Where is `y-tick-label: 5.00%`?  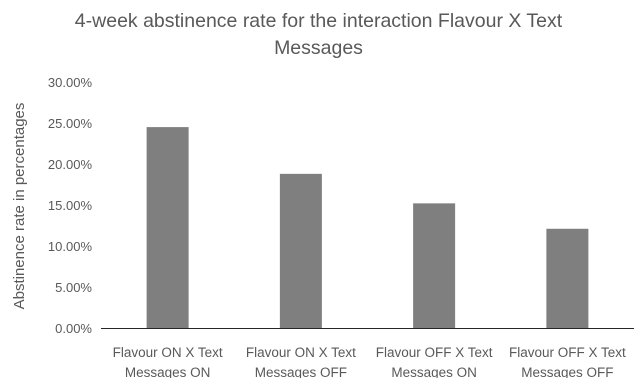
y-tick-label: 5.00% is located at coordinates (73, 287).